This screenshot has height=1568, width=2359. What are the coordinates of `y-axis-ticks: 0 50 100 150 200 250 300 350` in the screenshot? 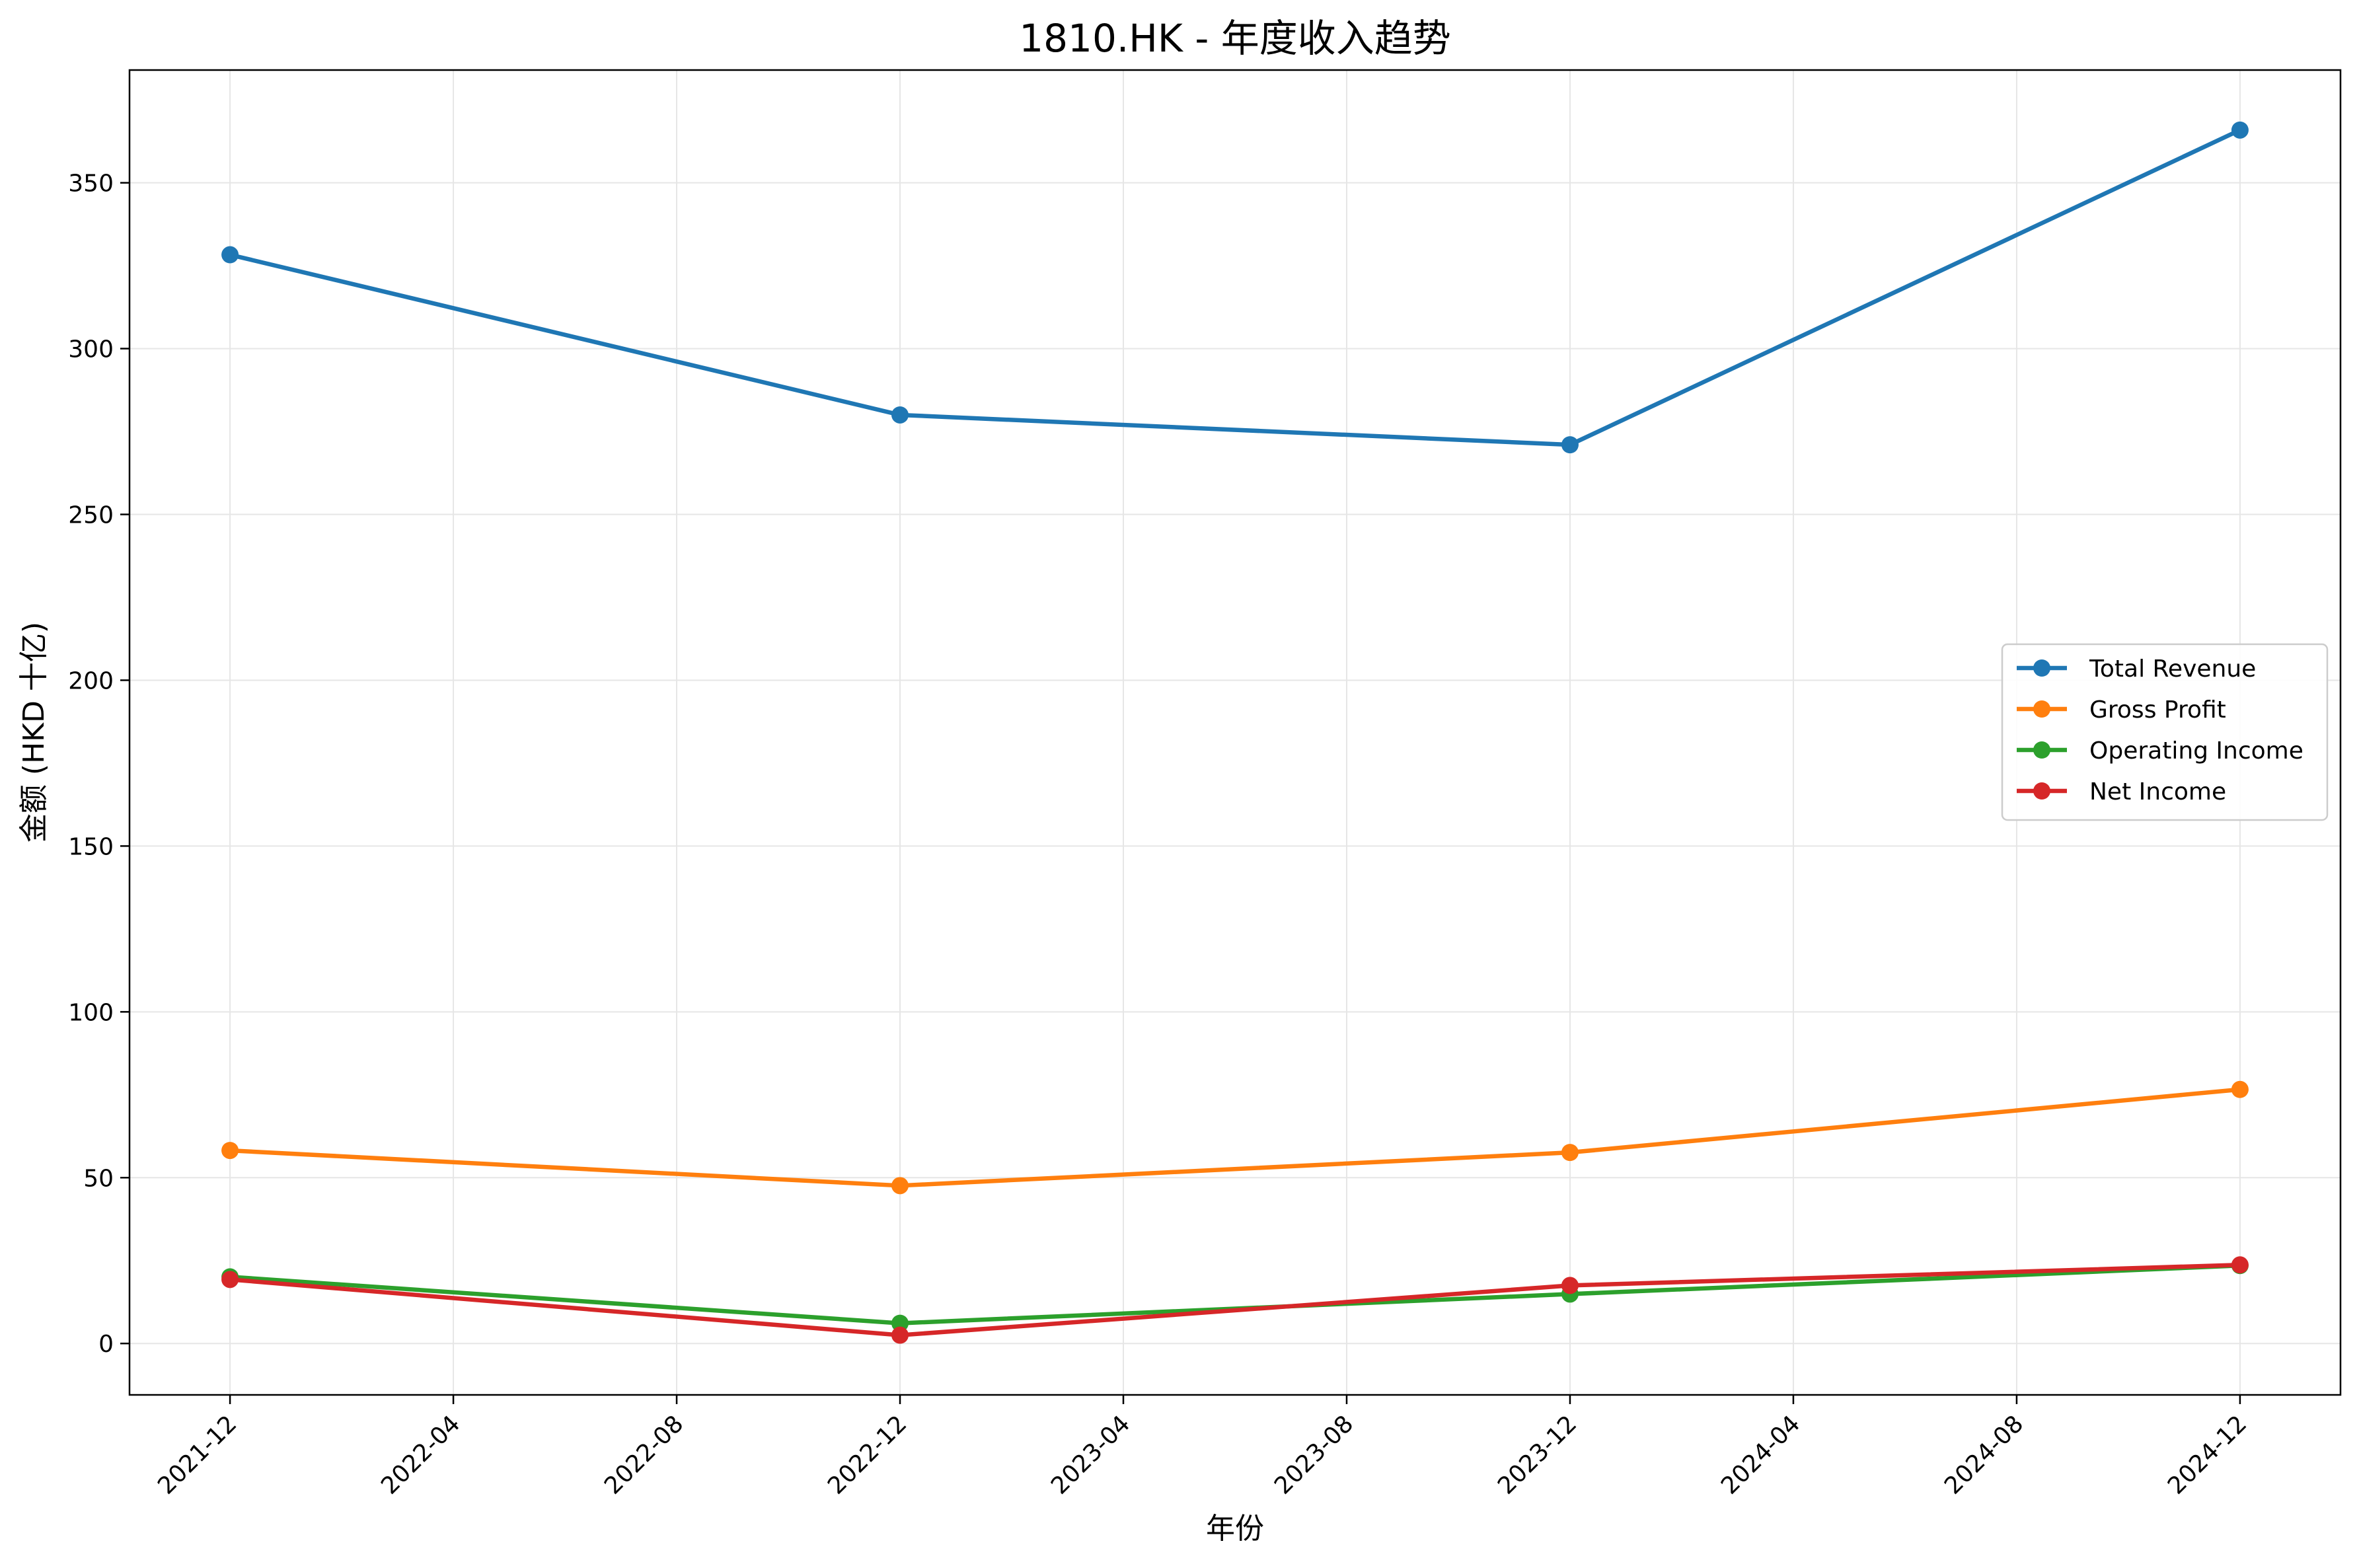 It's located at (99, 764).